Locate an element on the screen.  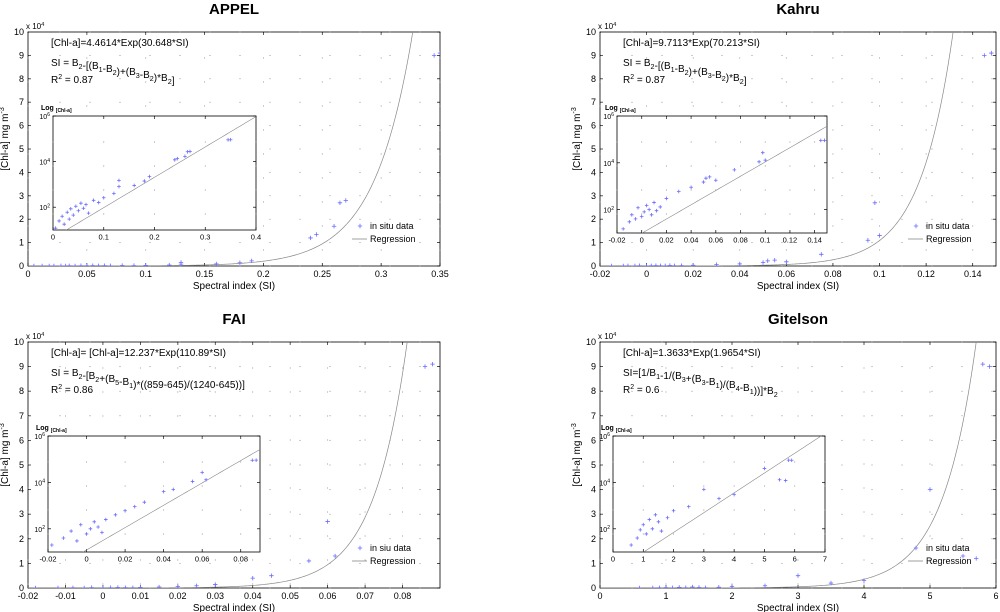
x-tick-label: -0.01 is located at coordinates (65, 596).